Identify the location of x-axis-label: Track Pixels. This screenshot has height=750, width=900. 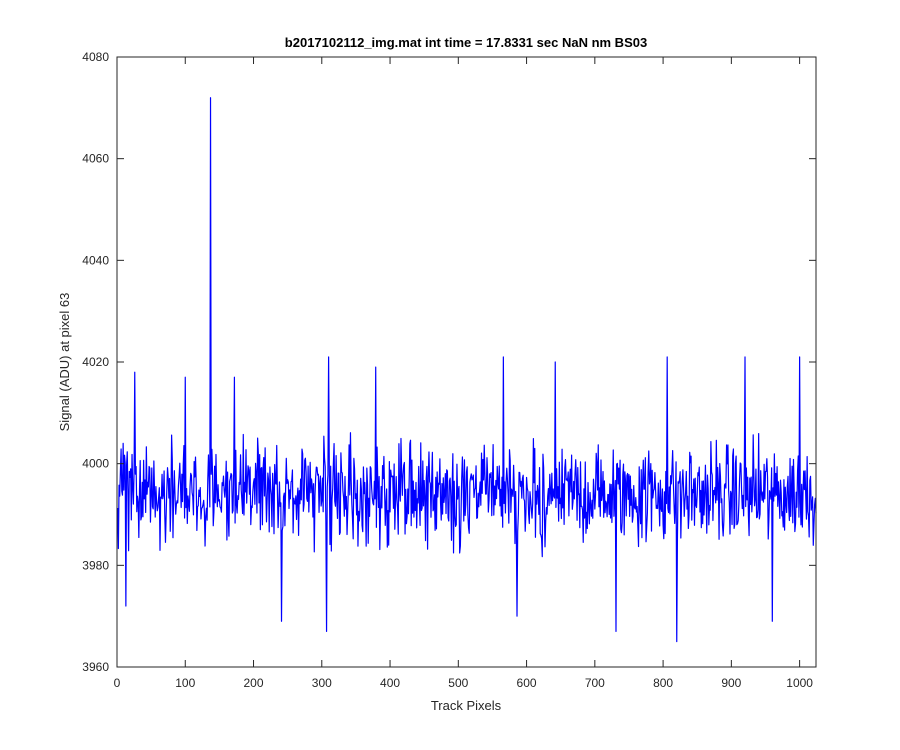
(466, 705).